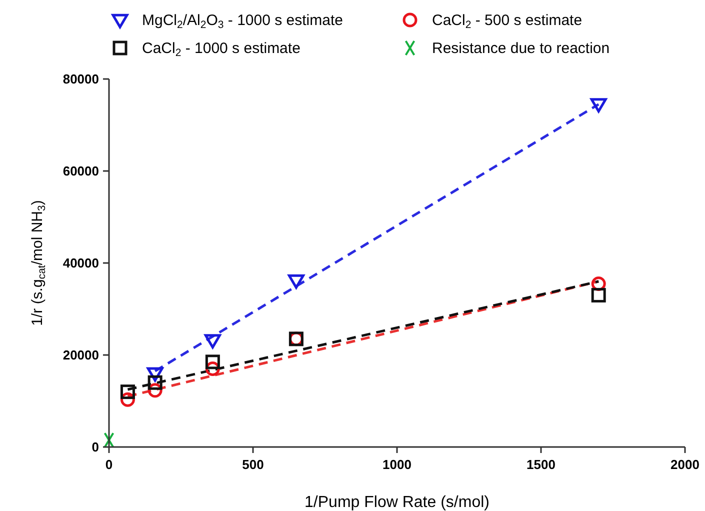  I want to click on x-tick-label: 2000, so click(685, 464).